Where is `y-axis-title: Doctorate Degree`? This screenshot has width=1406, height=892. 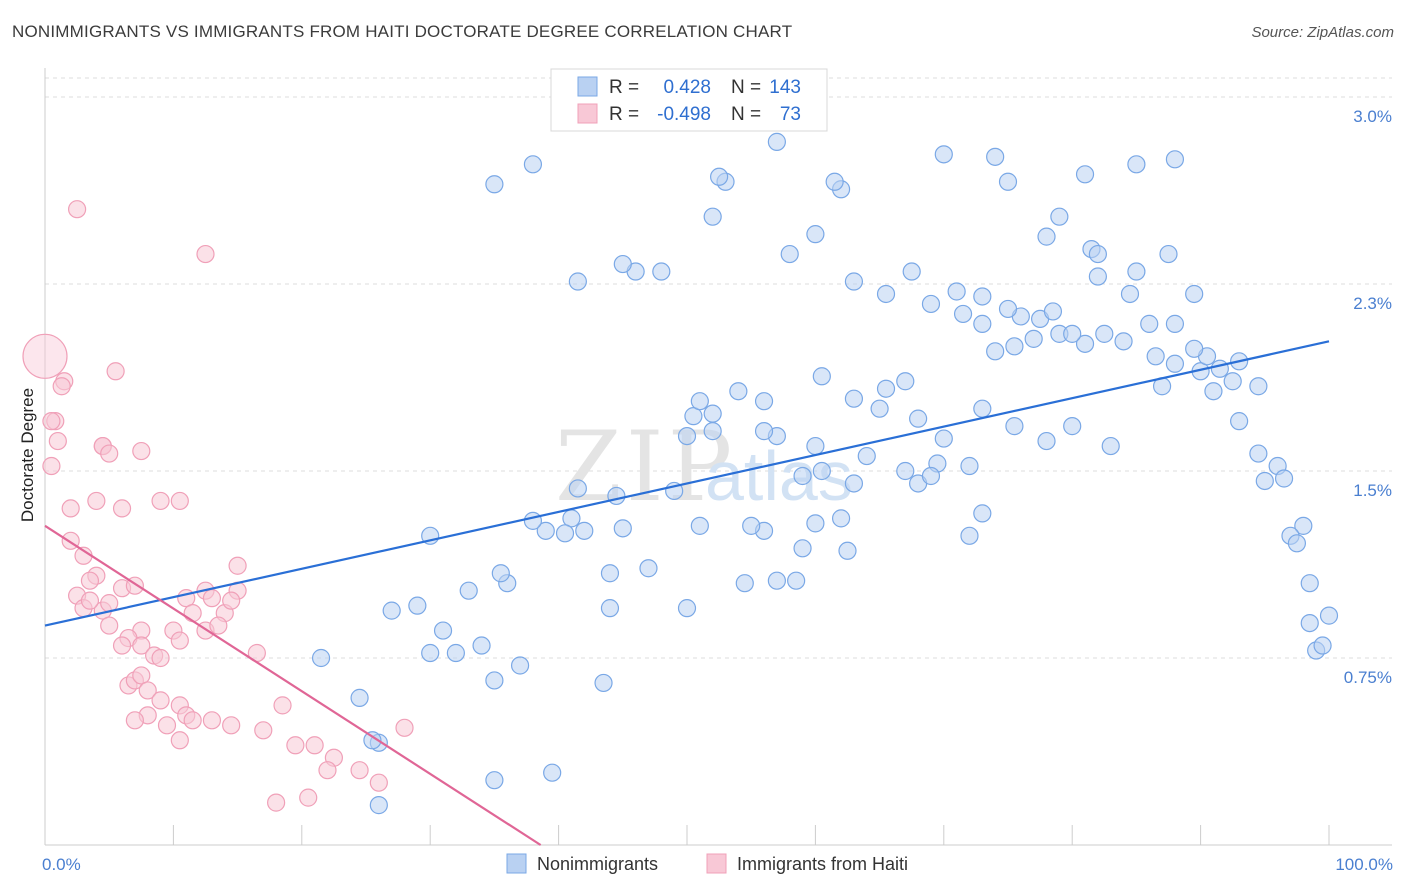 y-axis-title: Doctorate Degree is located at coordinates (27, 455).